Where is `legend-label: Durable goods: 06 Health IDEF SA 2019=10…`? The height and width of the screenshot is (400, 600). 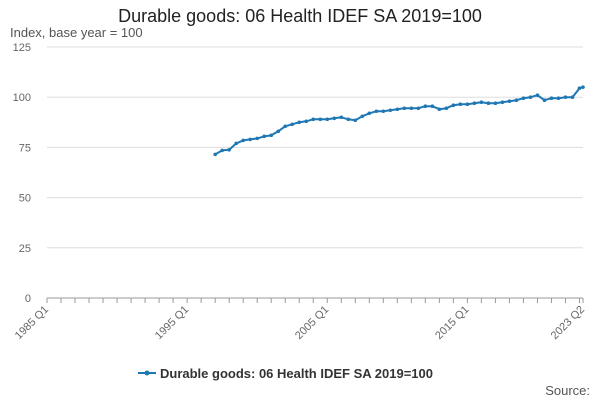
legend-label: Durable goods: 06 Health IDEF SA 2019=10… is located at coordinates (296, 373).